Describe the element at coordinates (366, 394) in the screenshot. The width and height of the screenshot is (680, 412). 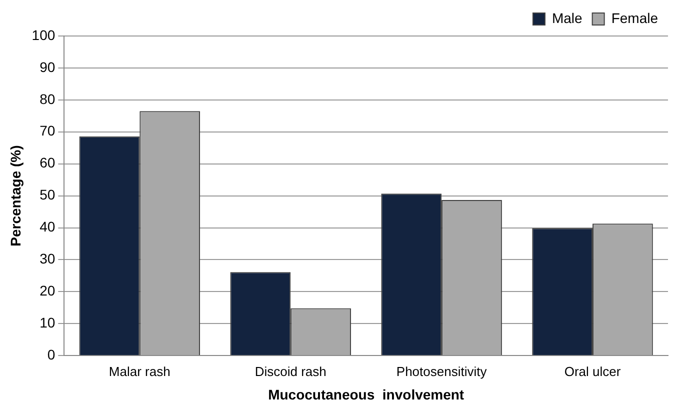
I see `x-axis-title: Mucocutaneous involvement` at that location.